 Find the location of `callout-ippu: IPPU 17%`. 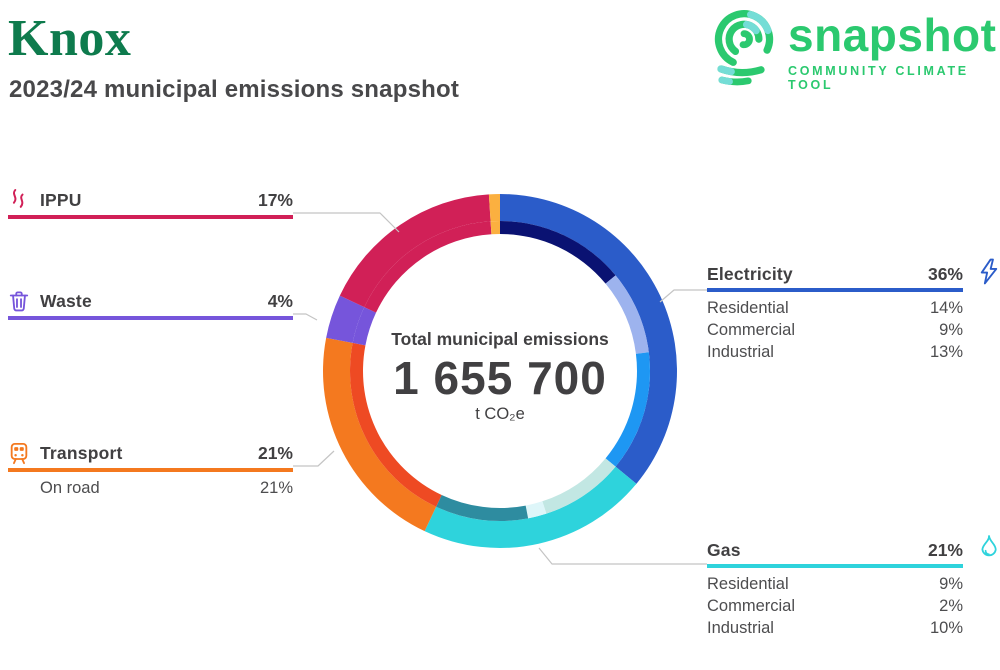

callout-ippu: IPPU 17% is located at coordinates (150, 203).